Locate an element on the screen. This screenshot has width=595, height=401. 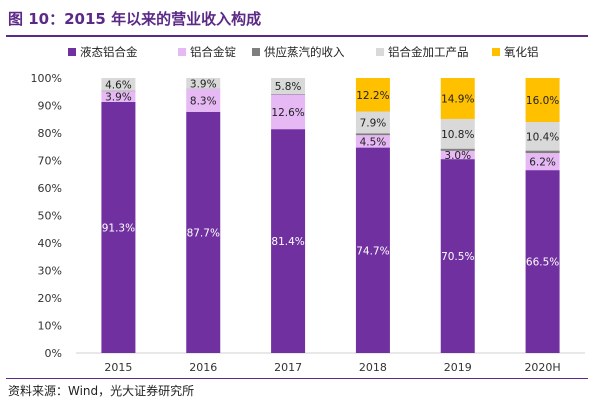
data-label: 4.5% is located at coordinates (373, 142).